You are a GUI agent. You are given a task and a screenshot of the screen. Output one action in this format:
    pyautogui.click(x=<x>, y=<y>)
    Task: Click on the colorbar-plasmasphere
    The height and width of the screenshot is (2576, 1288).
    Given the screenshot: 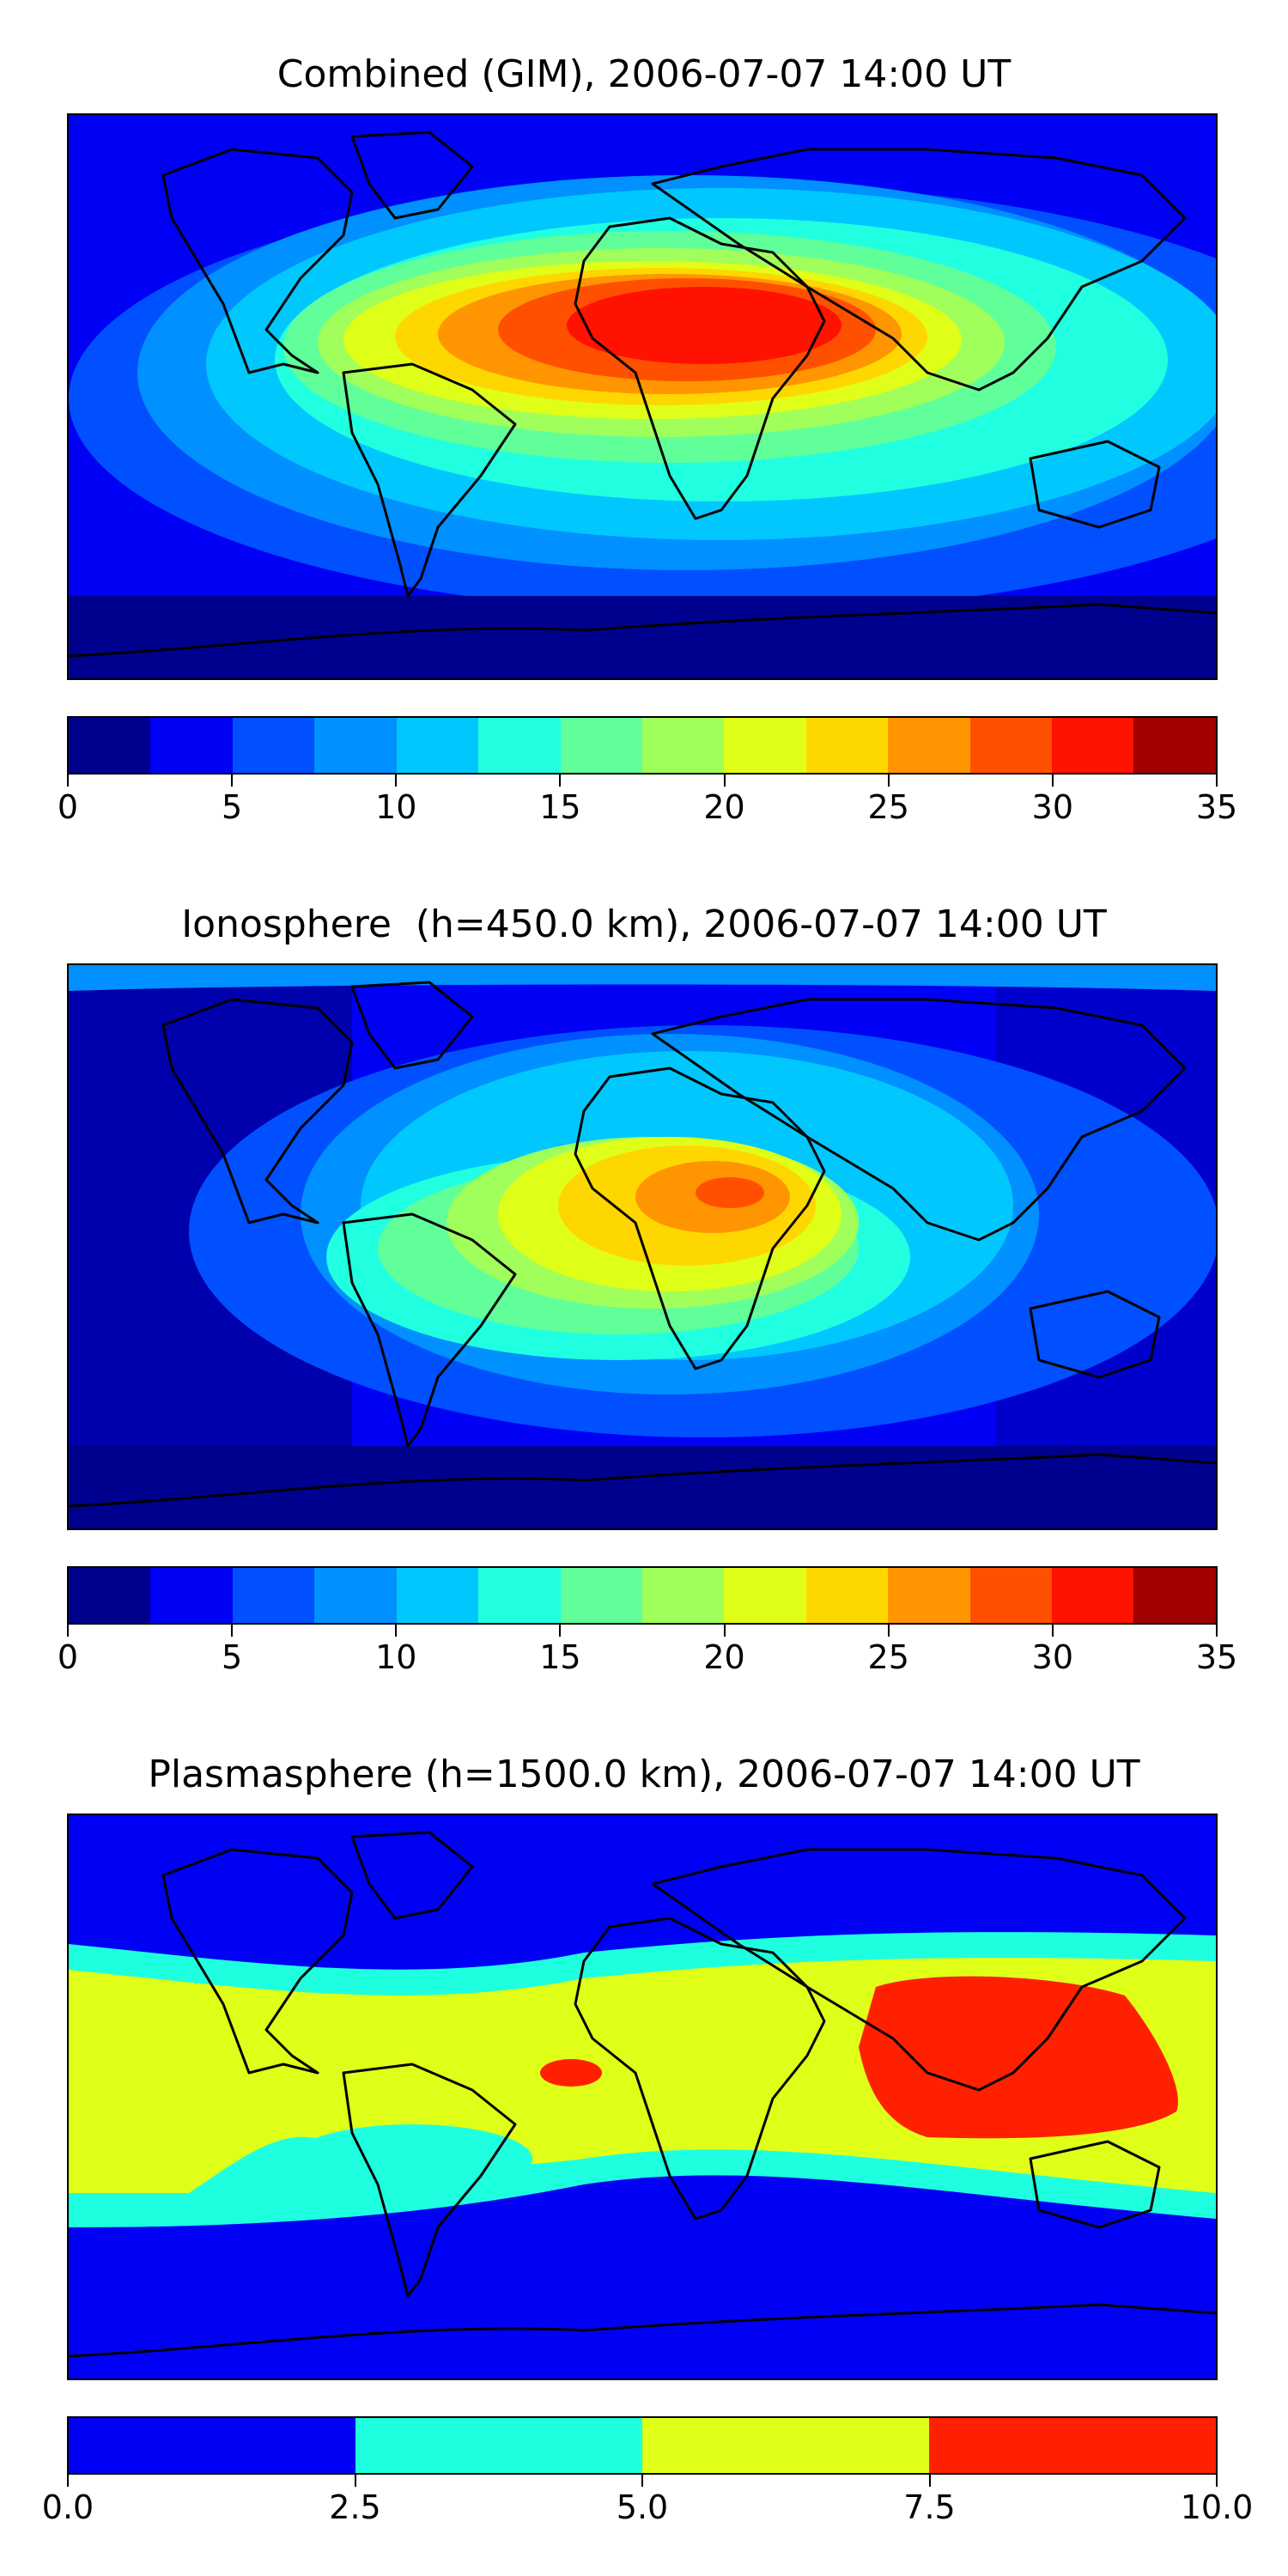 What is the action you would take?
    pyautogui.click(x=642, y=2445)
    